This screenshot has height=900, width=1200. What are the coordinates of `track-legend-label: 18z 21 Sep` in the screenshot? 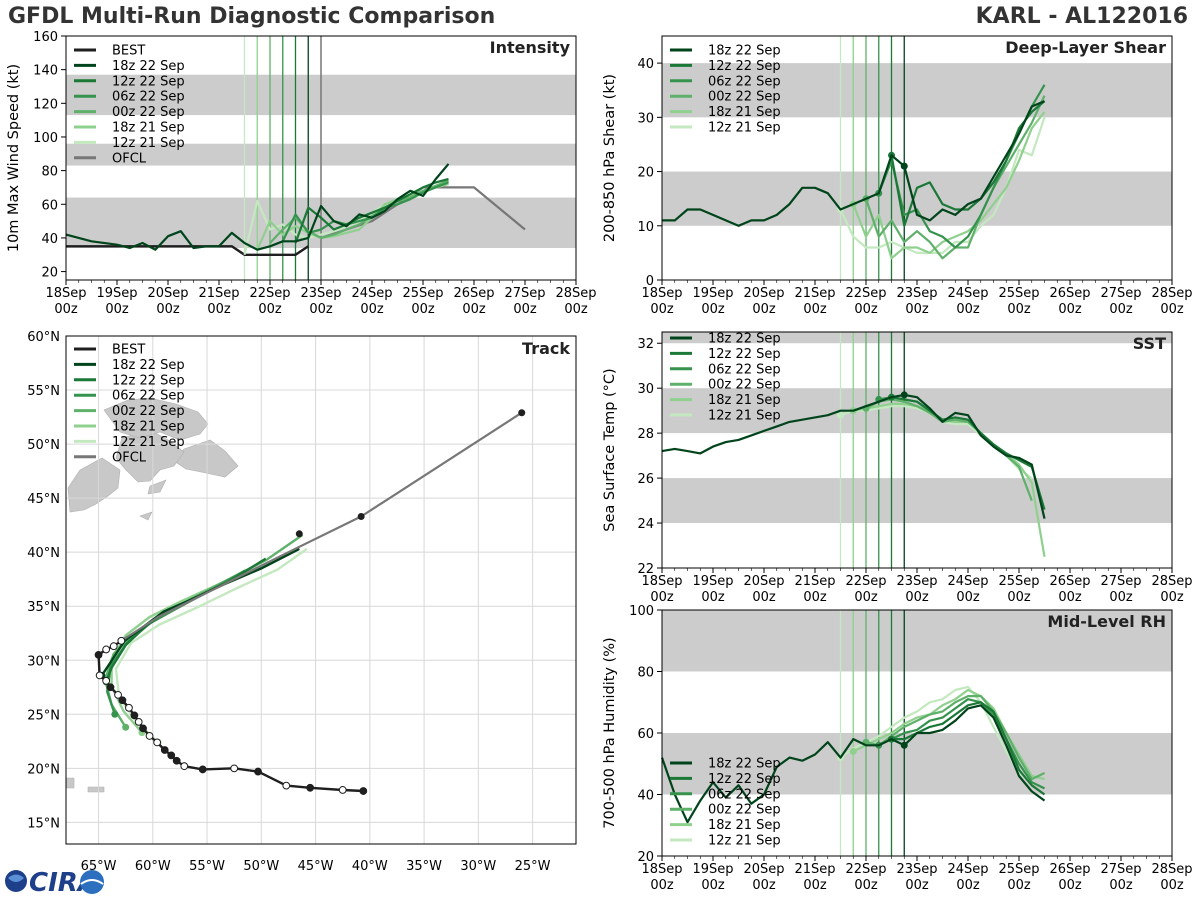 It's located at (148, 427).